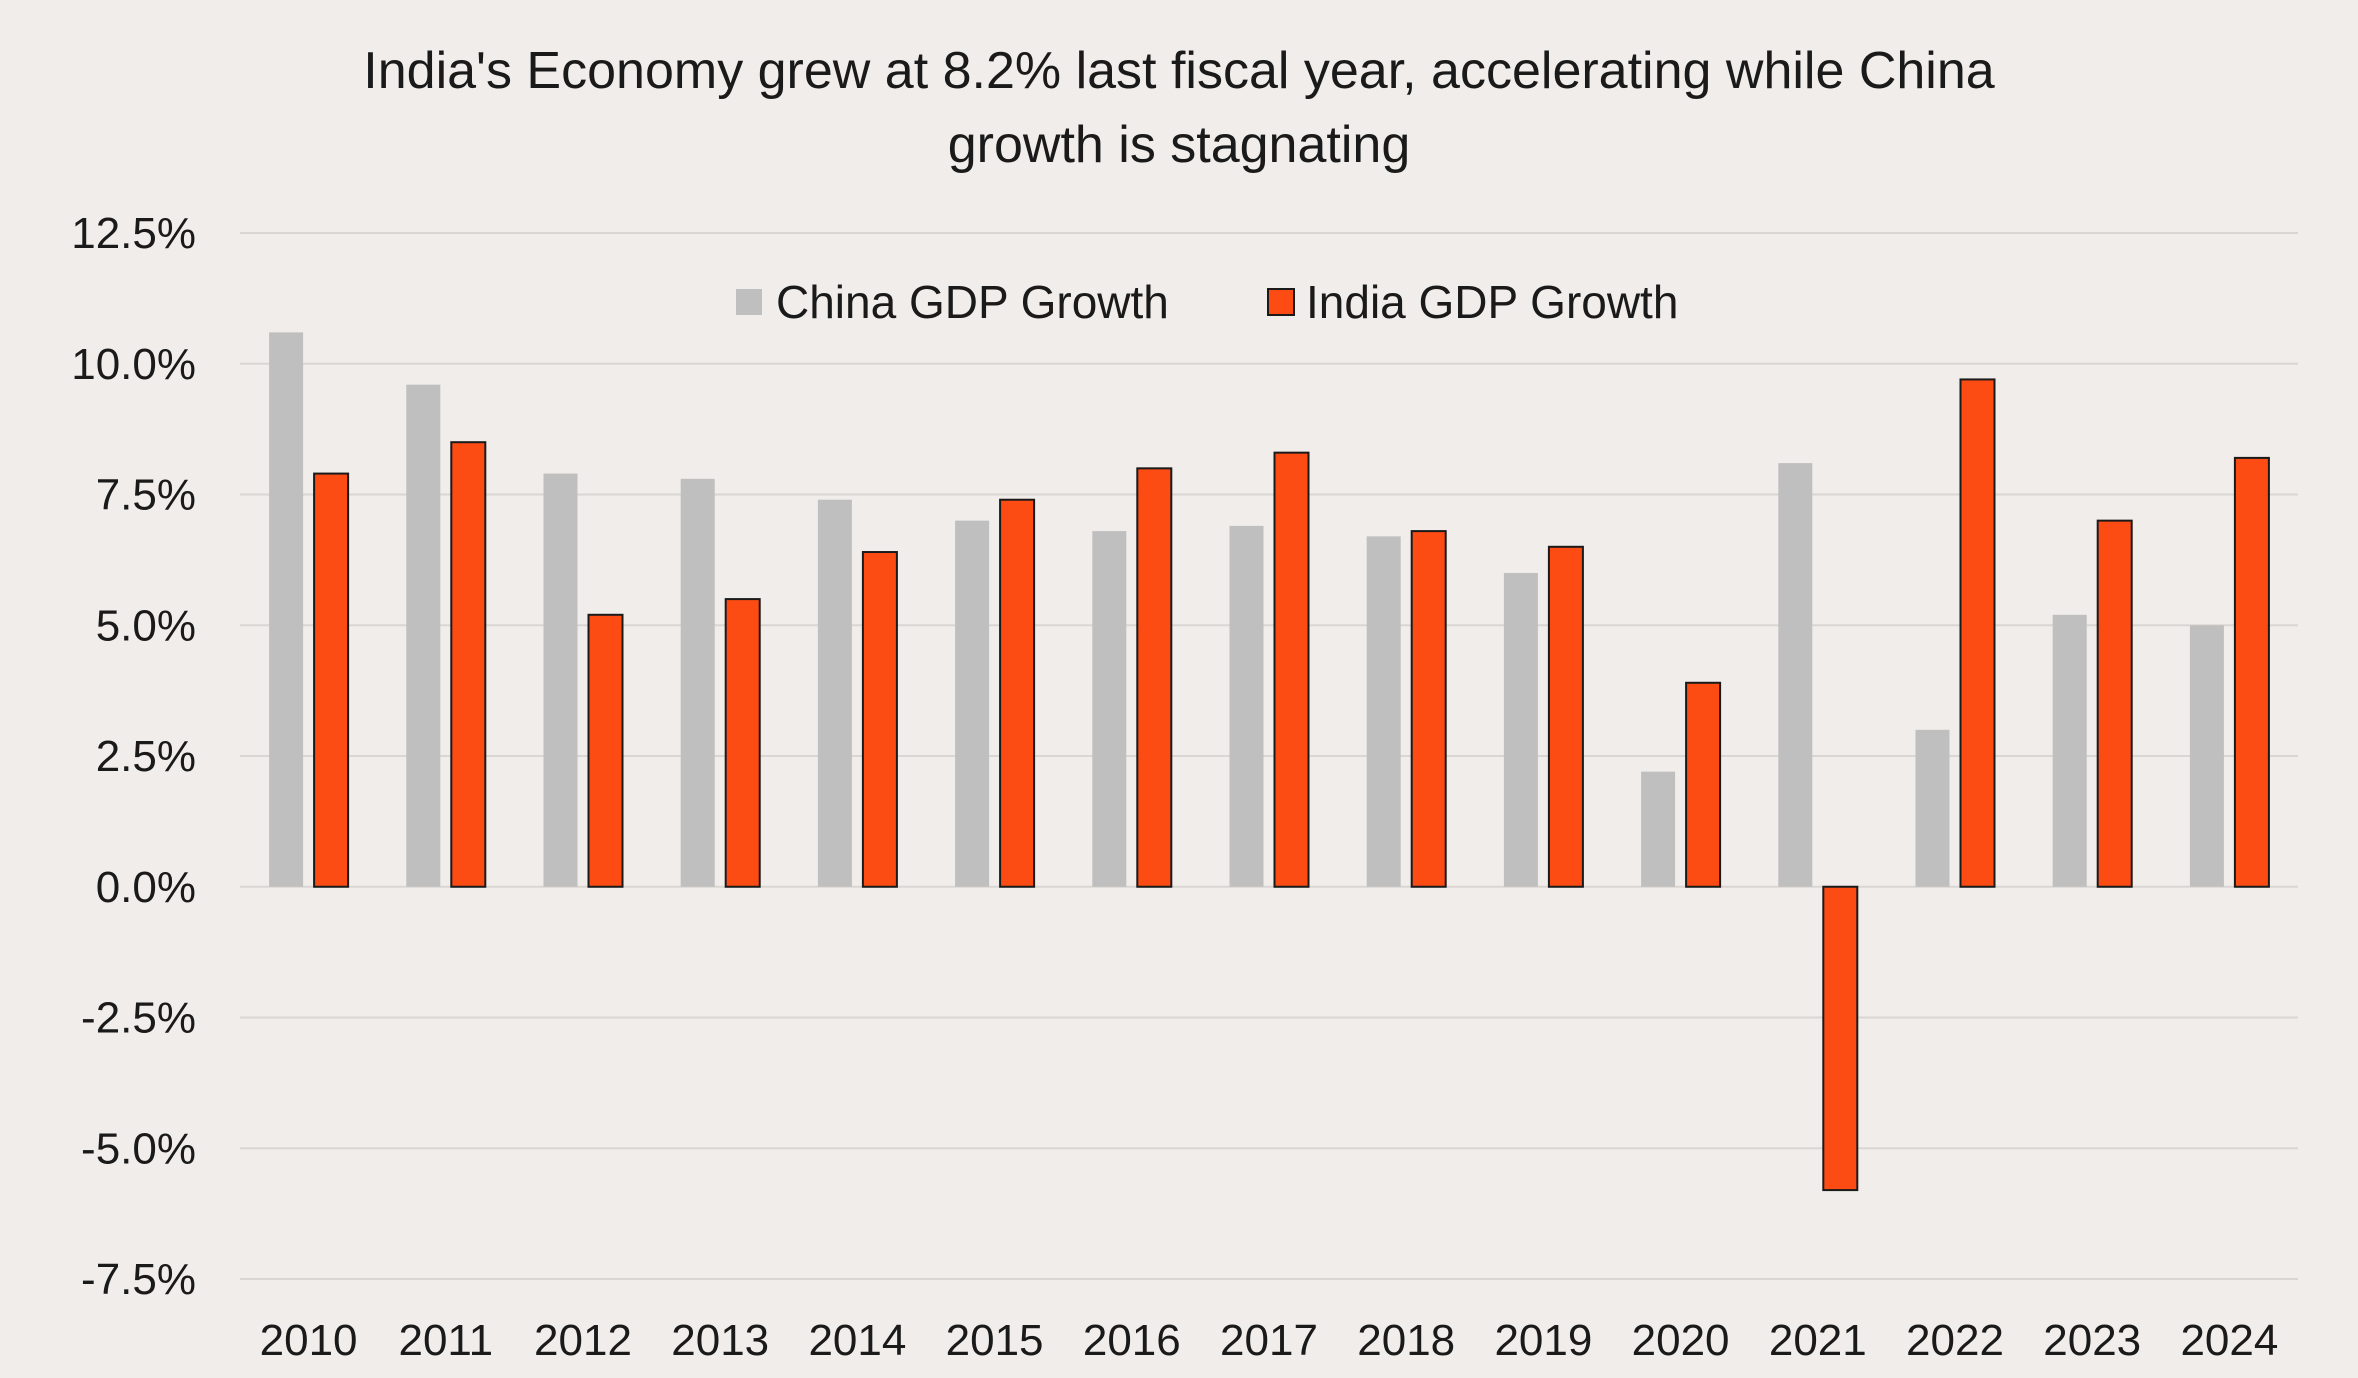  What do you see at coordinates (309, 1340) in the screenshot?
I see `x-tick-label: 2010` at bounding box center [309, 1340].